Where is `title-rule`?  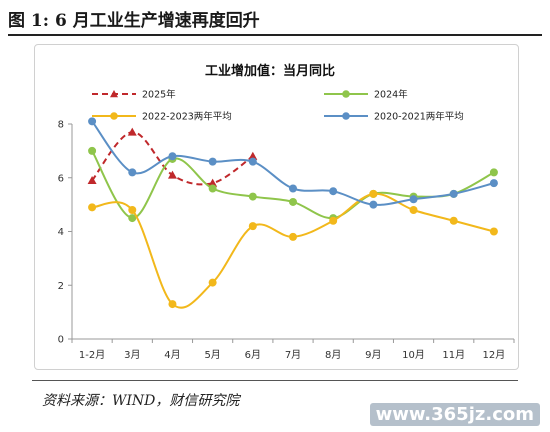 title-rule is located at coordinates (275, 35).